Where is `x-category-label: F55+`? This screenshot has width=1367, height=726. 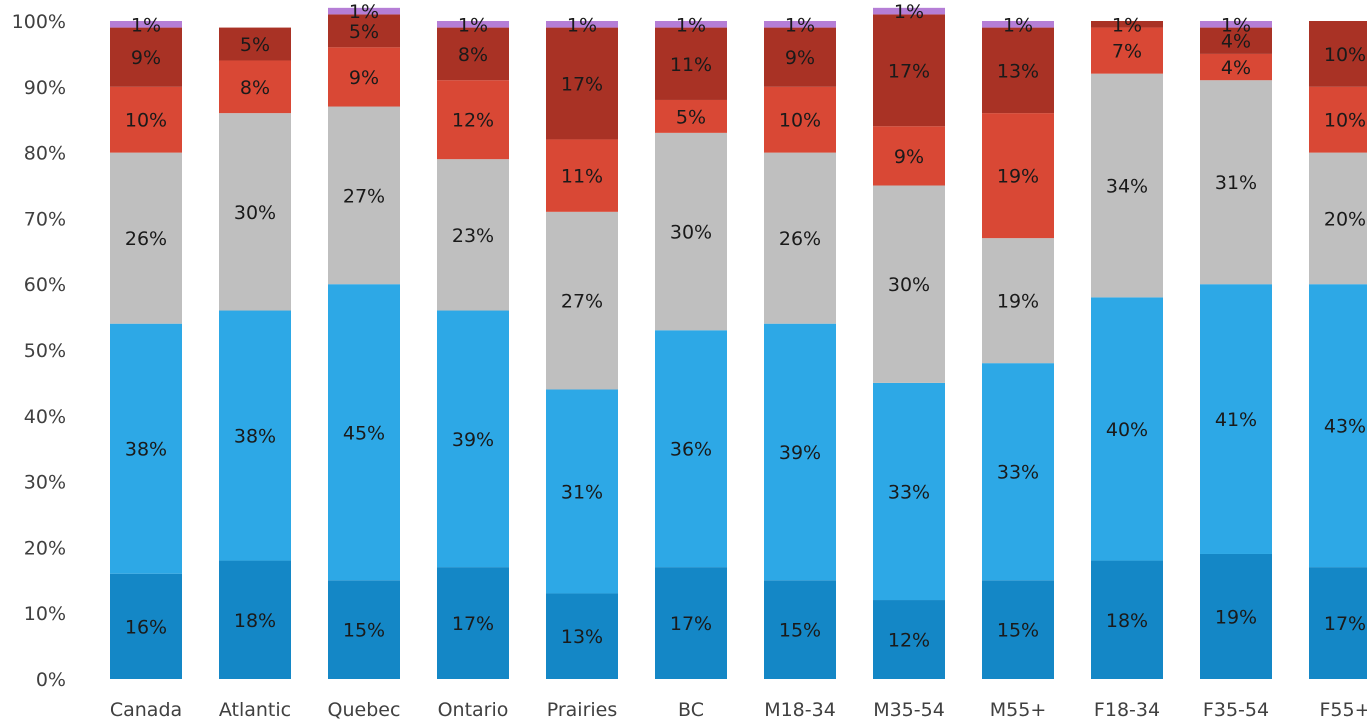
x-category-label: F55+ is located at coordinates (1343, 710).